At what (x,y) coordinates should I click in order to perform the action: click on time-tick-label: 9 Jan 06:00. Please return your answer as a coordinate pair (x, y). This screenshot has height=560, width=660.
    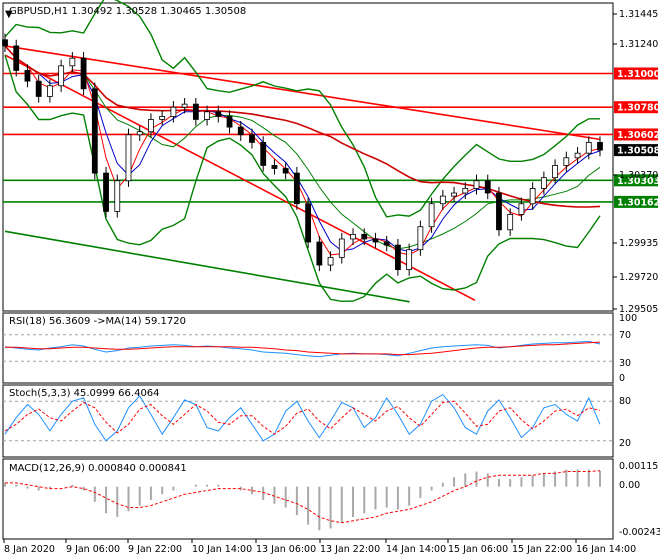
    Looking at the image, I should click on (93, 549).